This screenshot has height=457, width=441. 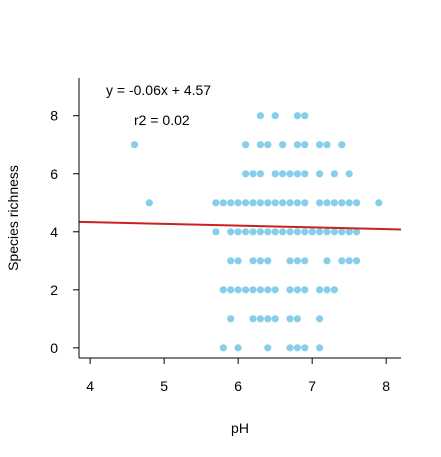 What do you see at coordinates (158, 90) in the screenshot?
I see `equation-label: y = -0.06x + 4.57` at bounding box center [158, 90].